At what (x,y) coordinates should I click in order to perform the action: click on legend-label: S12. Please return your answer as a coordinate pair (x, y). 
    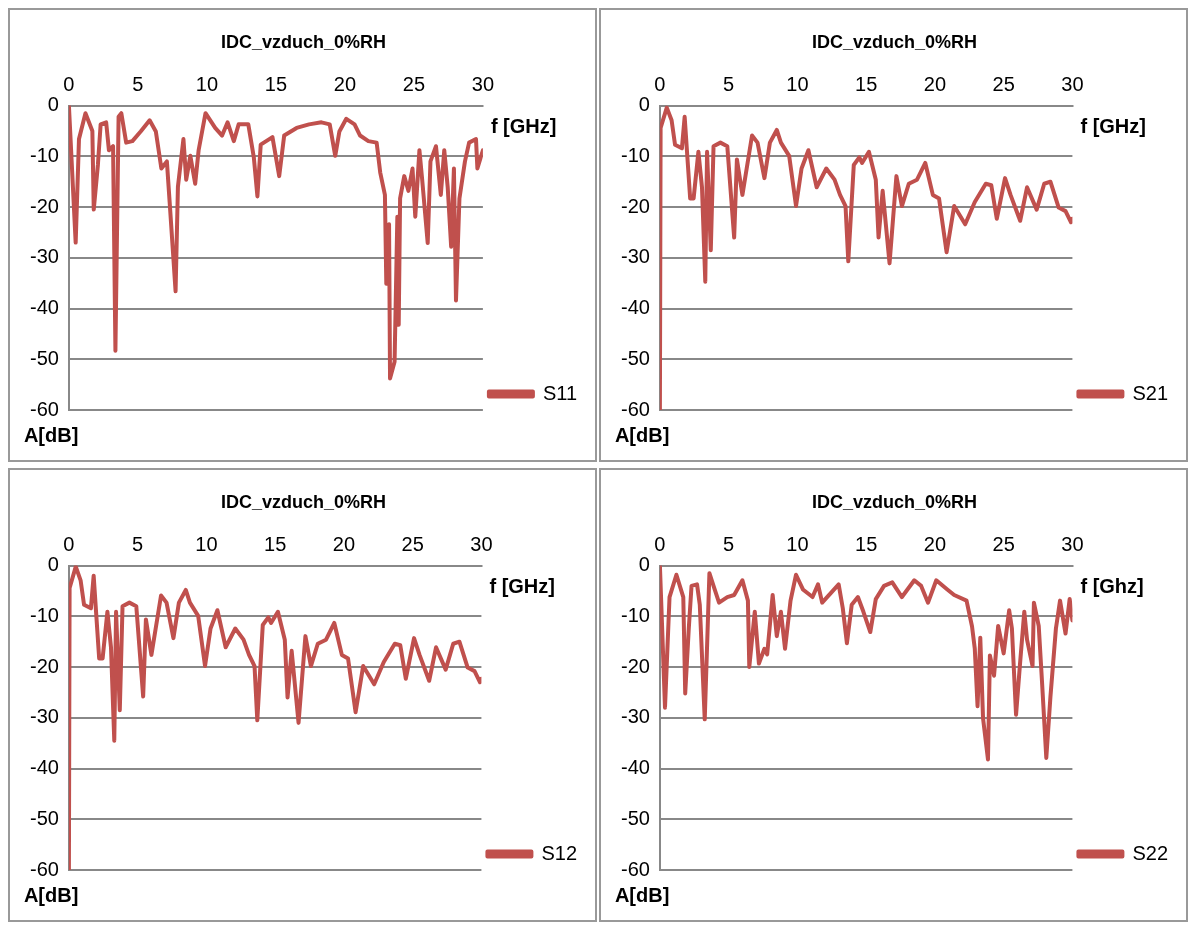
    Looking at the image, I should click on (559, 852).